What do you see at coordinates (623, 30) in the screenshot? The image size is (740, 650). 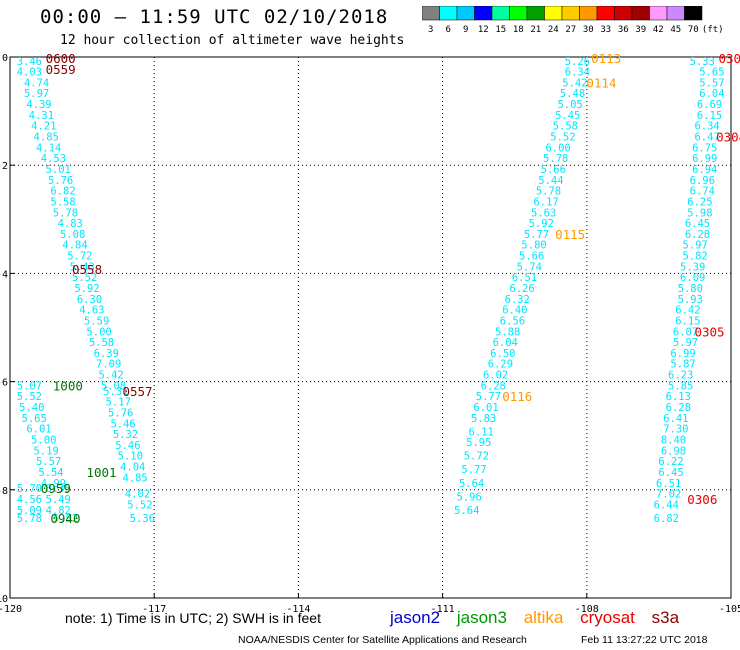 I see `scale-label: 36` at bounding box center [623, 30].